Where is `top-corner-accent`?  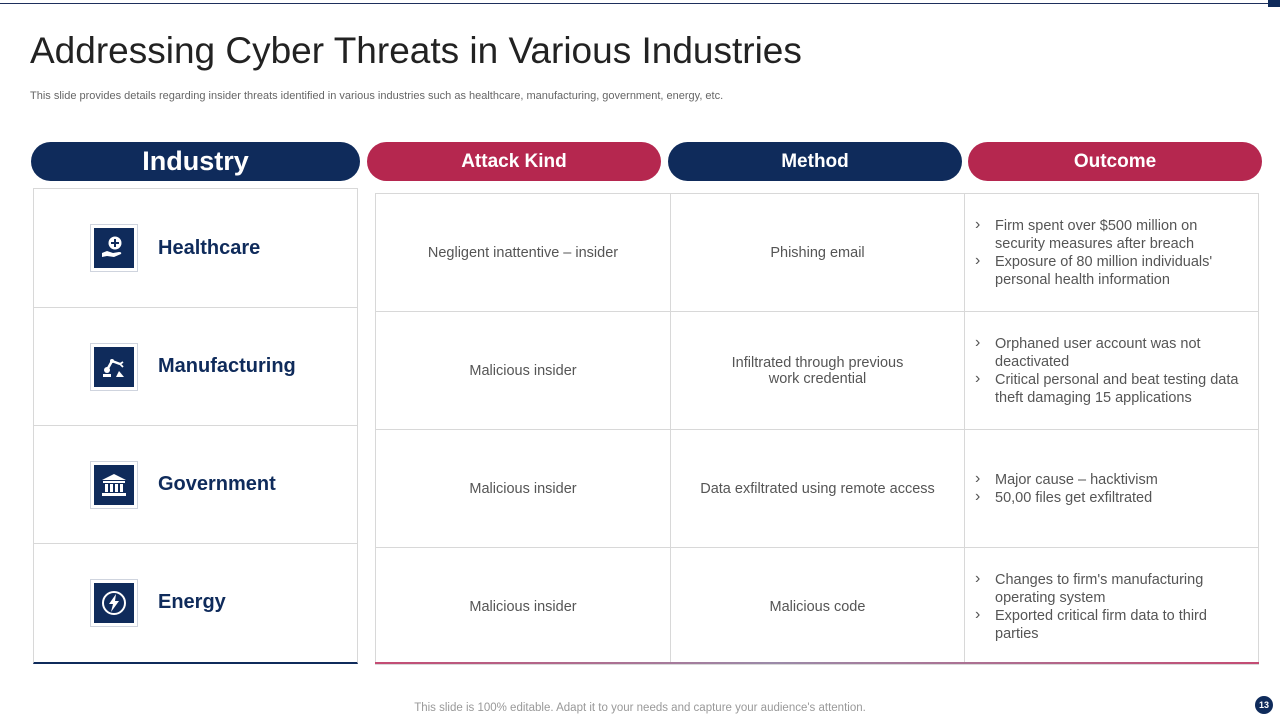
top-corner-accent is located at coordinates (1274, 3).